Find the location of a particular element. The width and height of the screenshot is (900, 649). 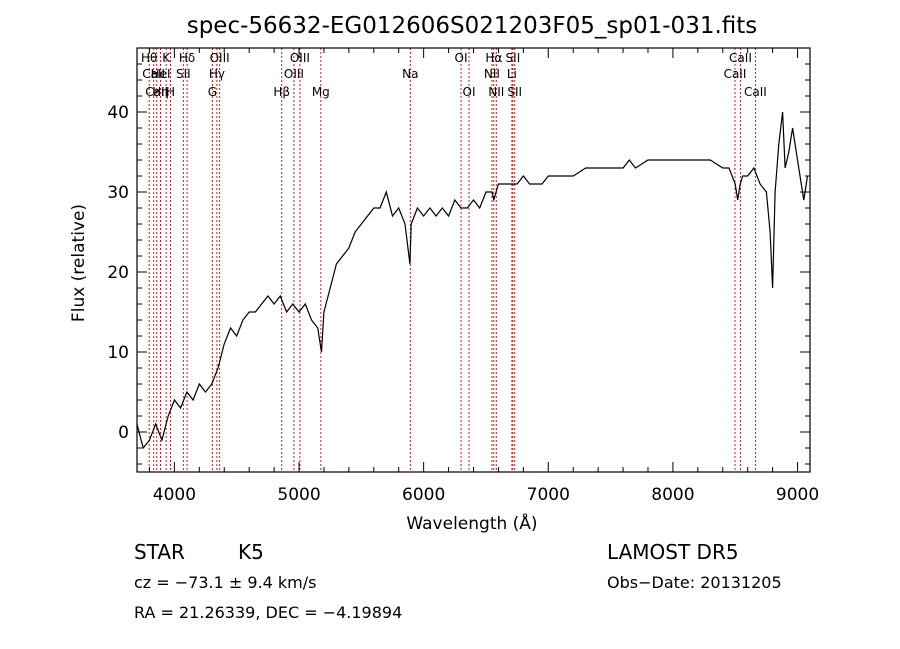

x-tick-label: 9000 is located at coordinates (797, 495).